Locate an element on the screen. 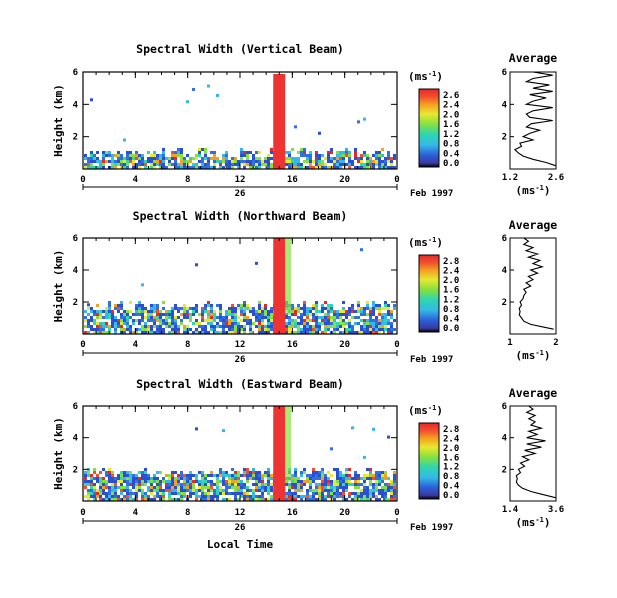 The width and height of the screenshot is (617, 598). x-tick-label: 0 is located at coordinates (396, 513).